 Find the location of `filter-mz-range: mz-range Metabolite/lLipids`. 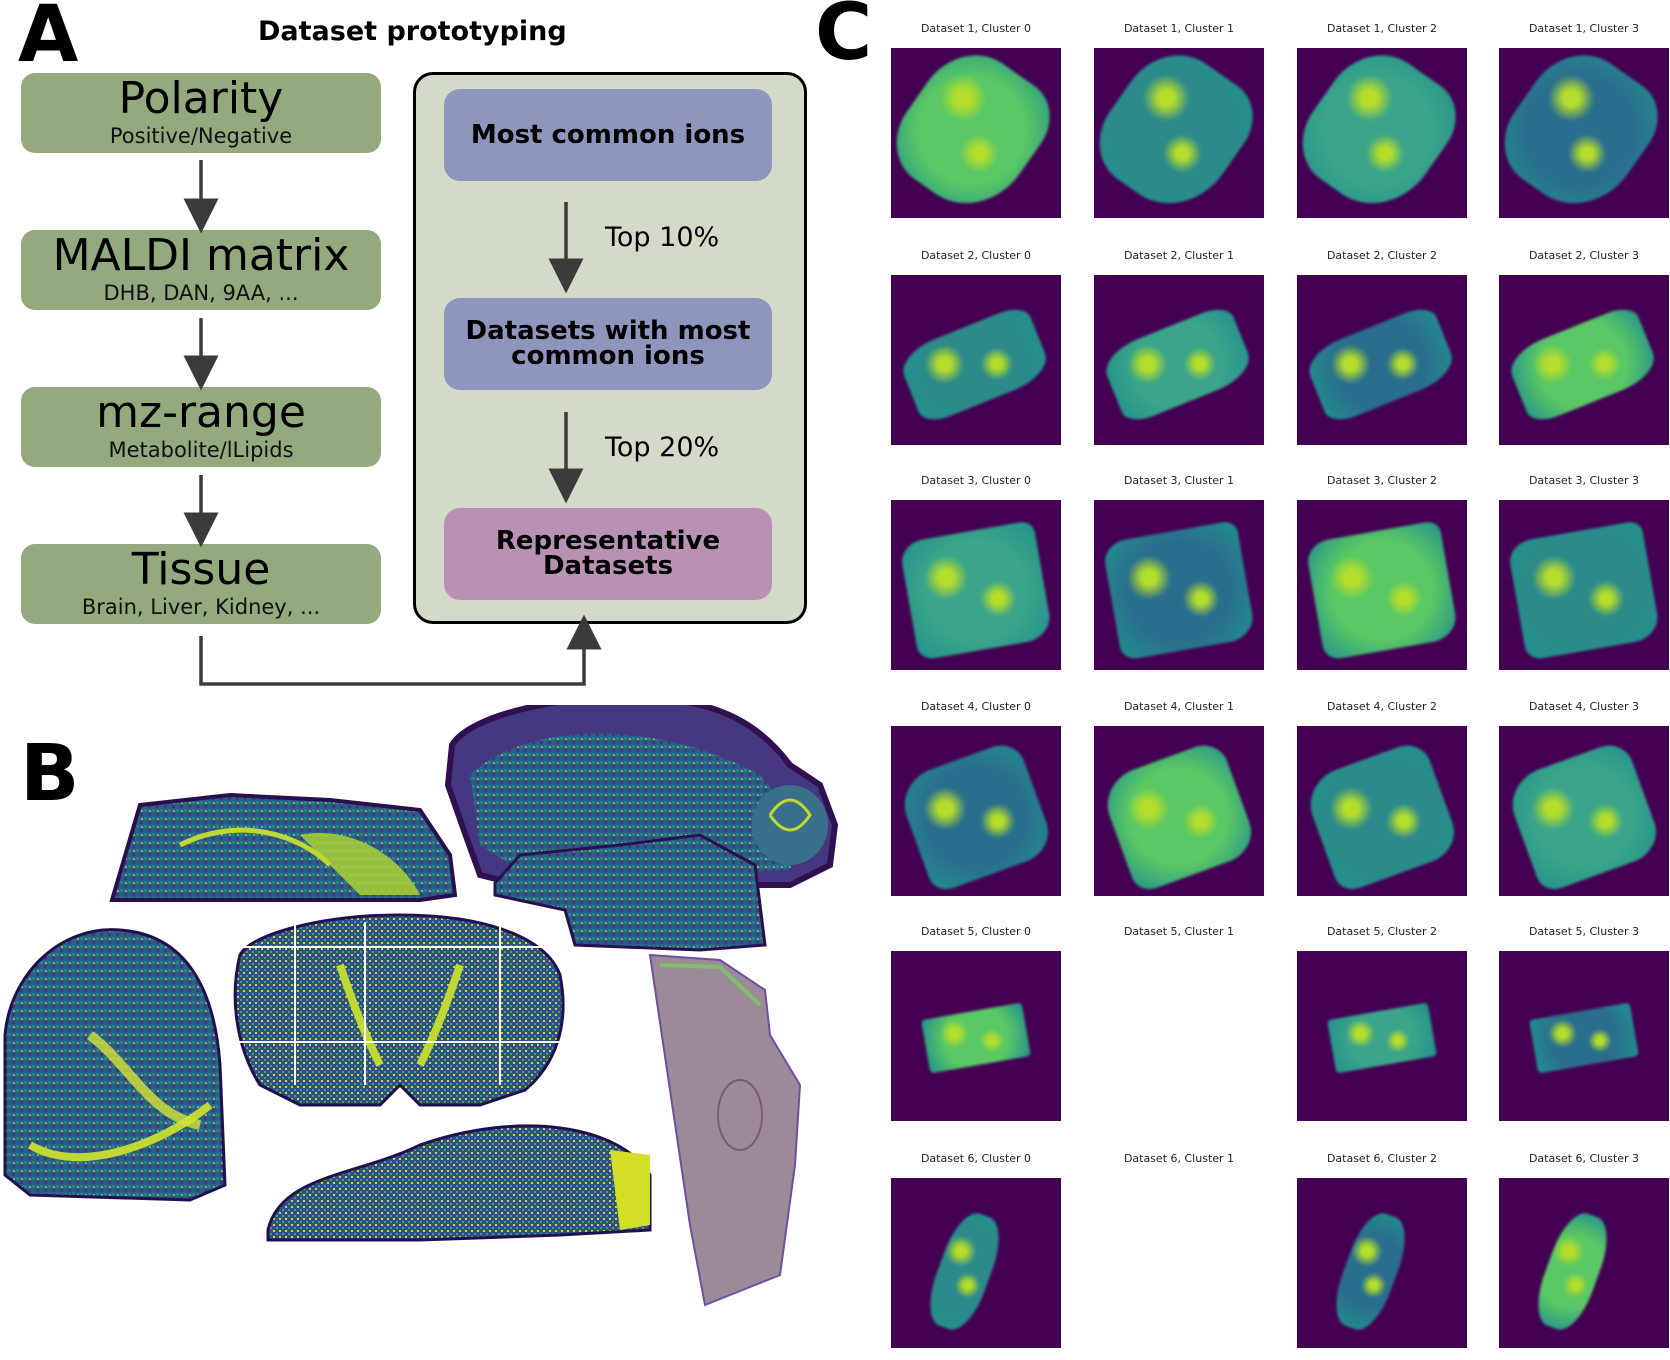

filter-mz-range: mz-range Metabolite/lLipids is located at coordinates (201, 427).